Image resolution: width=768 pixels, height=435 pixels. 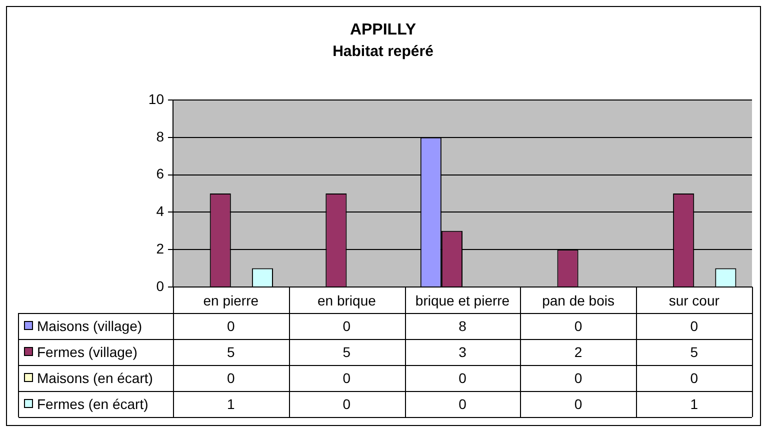 I want to click on x-tick-label: en pierre, so click(x=231, y=300).